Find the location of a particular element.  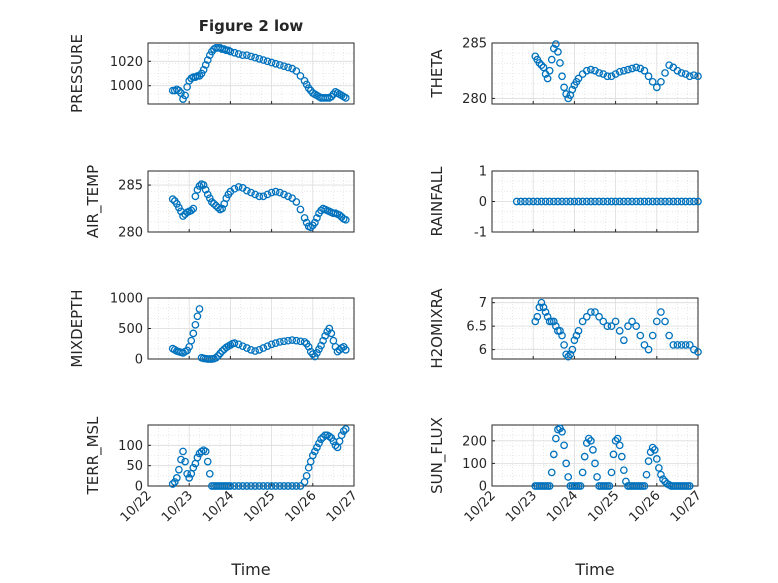

x-tick-label: 10/25 is located at coordinates (259, 506).